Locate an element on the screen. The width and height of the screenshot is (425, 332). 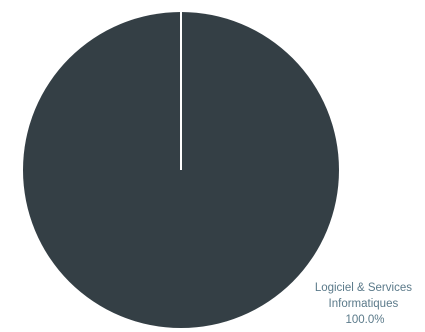
slice-label-line-2: Informatiques is located at coordinates (364, 304).